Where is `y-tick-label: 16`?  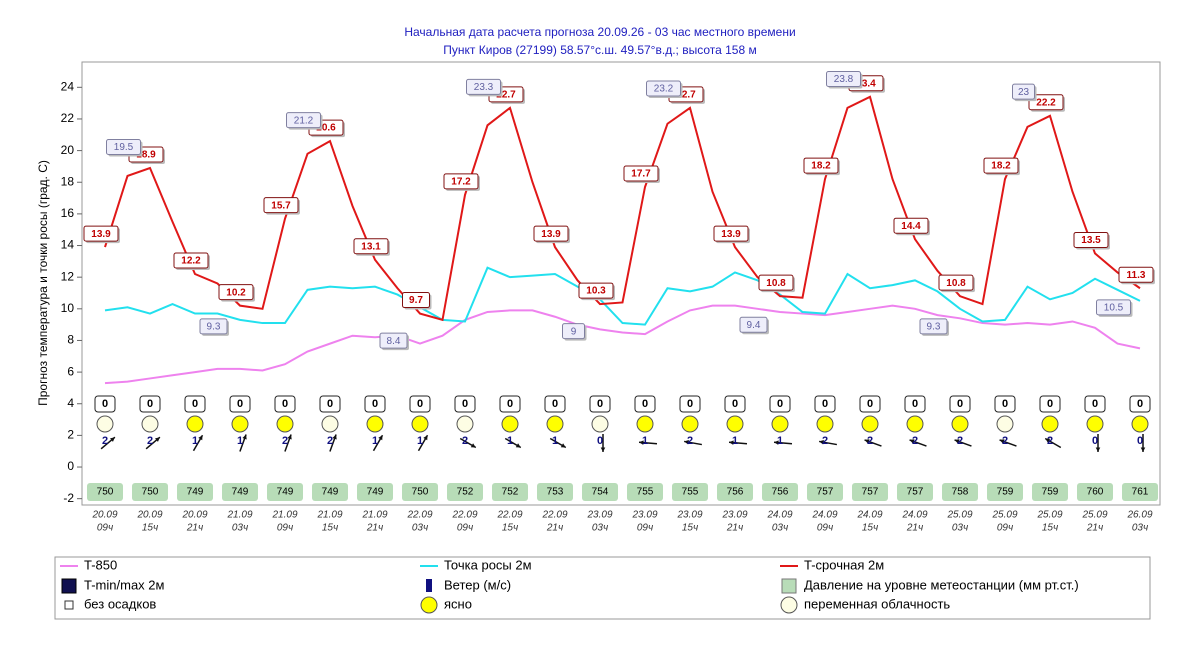
y-tick-label: 16 is located at coordinates (68, 213).